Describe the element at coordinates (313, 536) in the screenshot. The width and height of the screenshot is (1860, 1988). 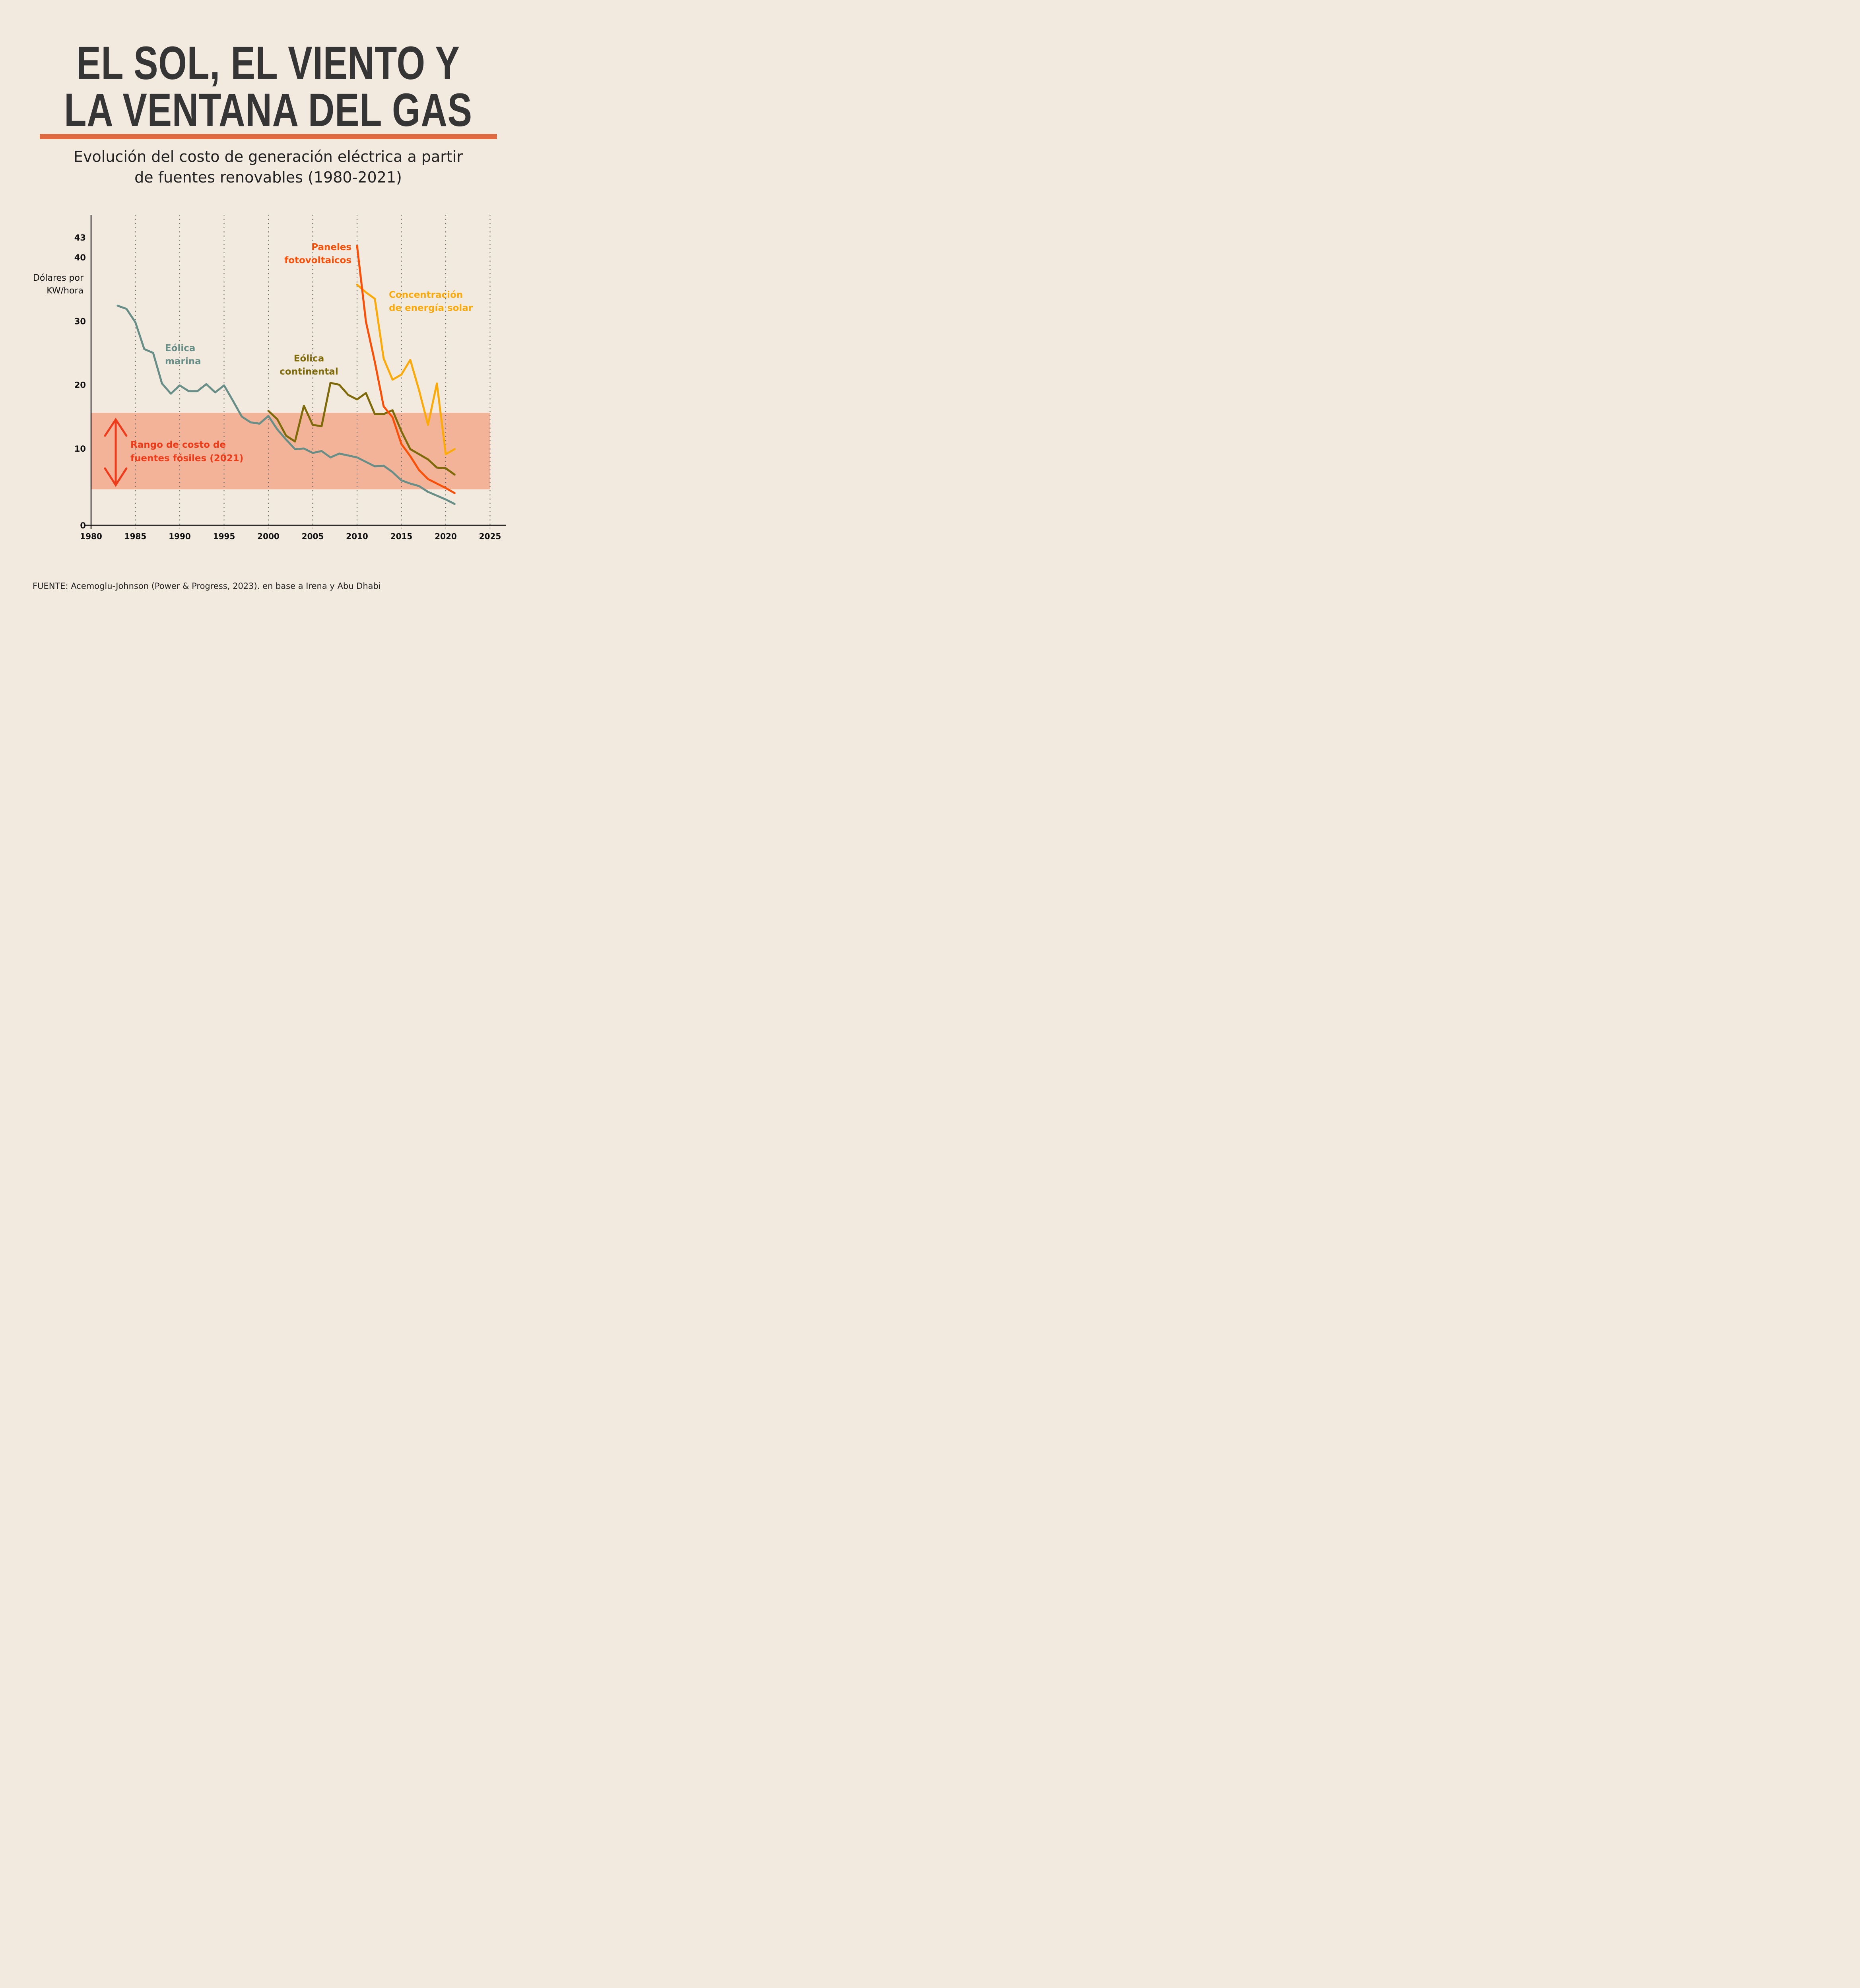
I see `x-tick-label: 2005` at that location.